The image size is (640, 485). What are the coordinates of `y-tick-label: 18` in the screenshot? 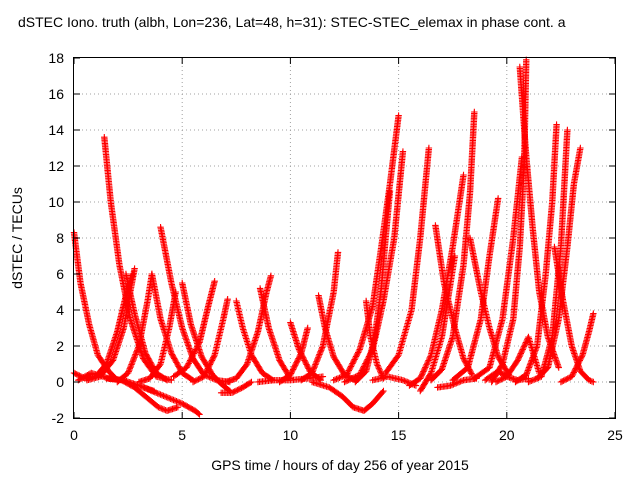 It's located at (56, 58).